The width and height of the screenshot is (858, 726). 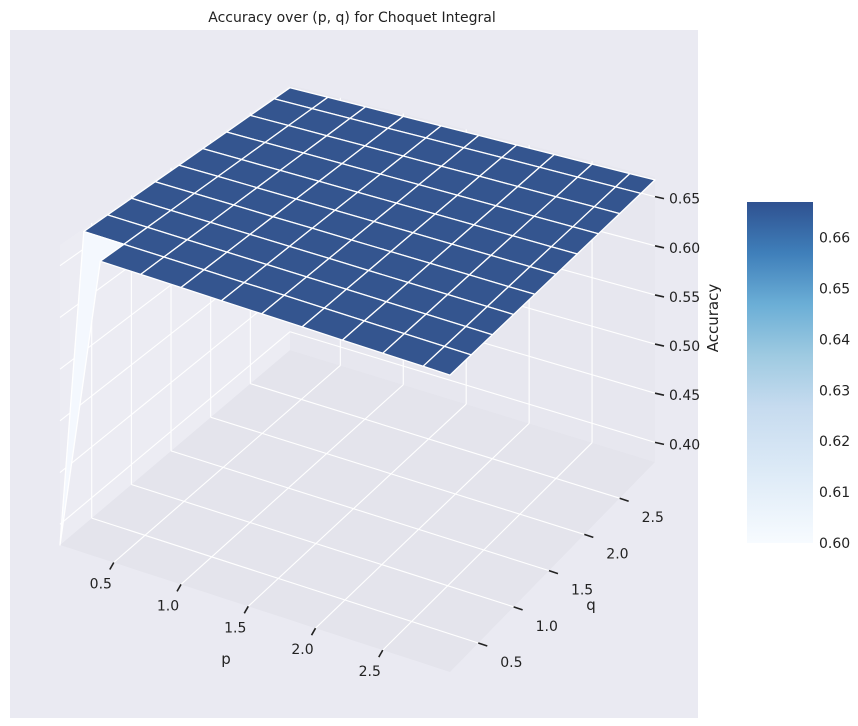 I want to click on x-tick-label: 2.0, so click(x=302, y=650).